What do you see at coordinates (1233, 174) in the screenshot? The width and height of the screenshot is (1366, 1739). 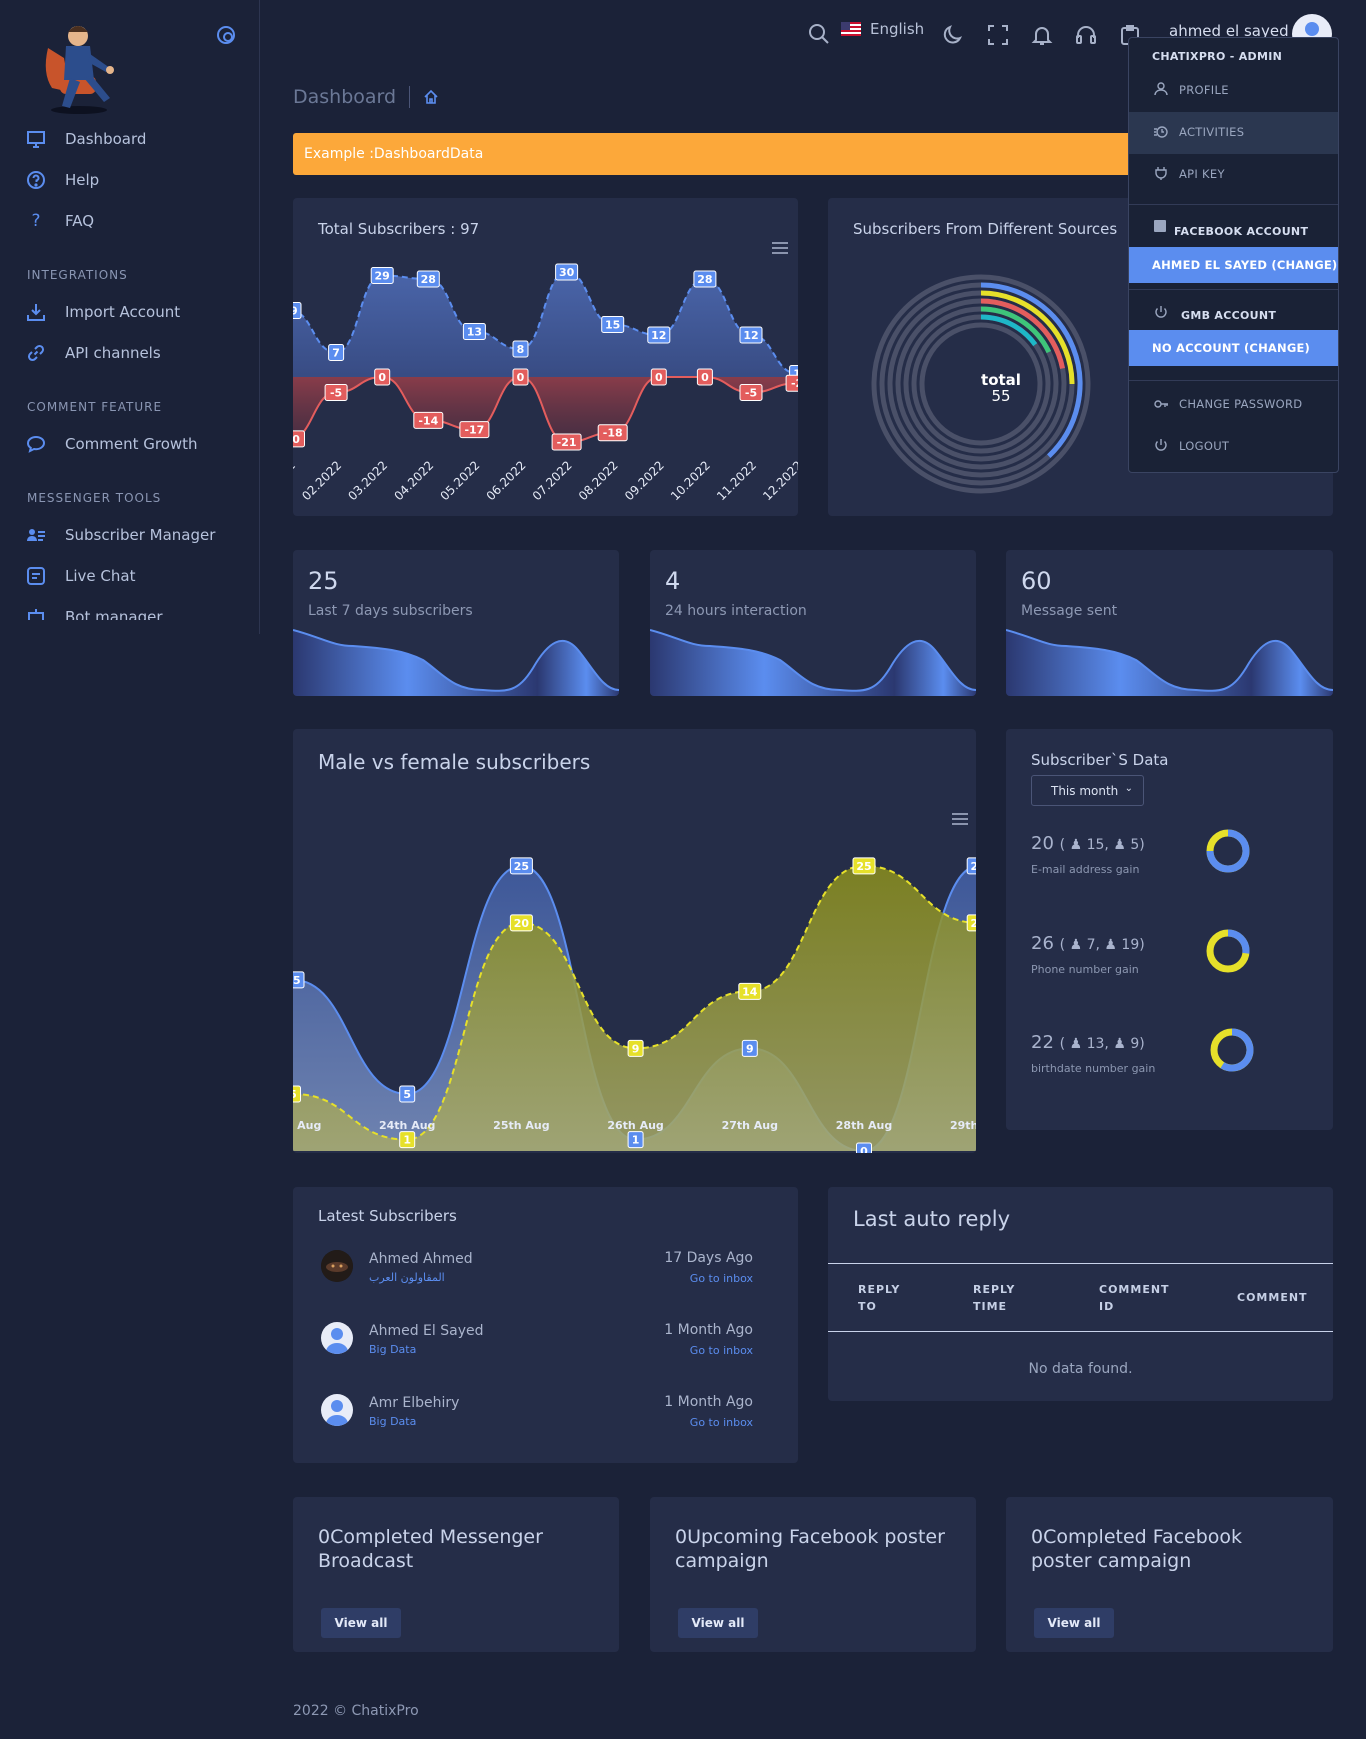 I see `menu-item-api-key: API KEY` at bounding box center [1233, 174].